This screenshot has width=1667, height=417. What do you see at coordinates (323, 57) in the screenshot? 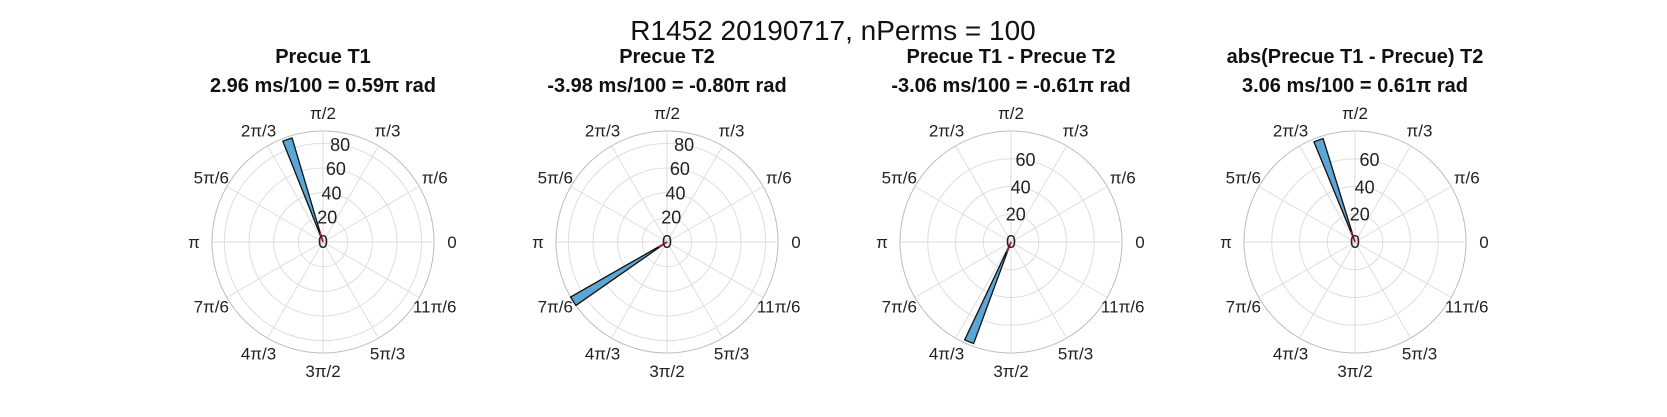
I see `panel-title: Precue T1` at bounding box center [323, 57].